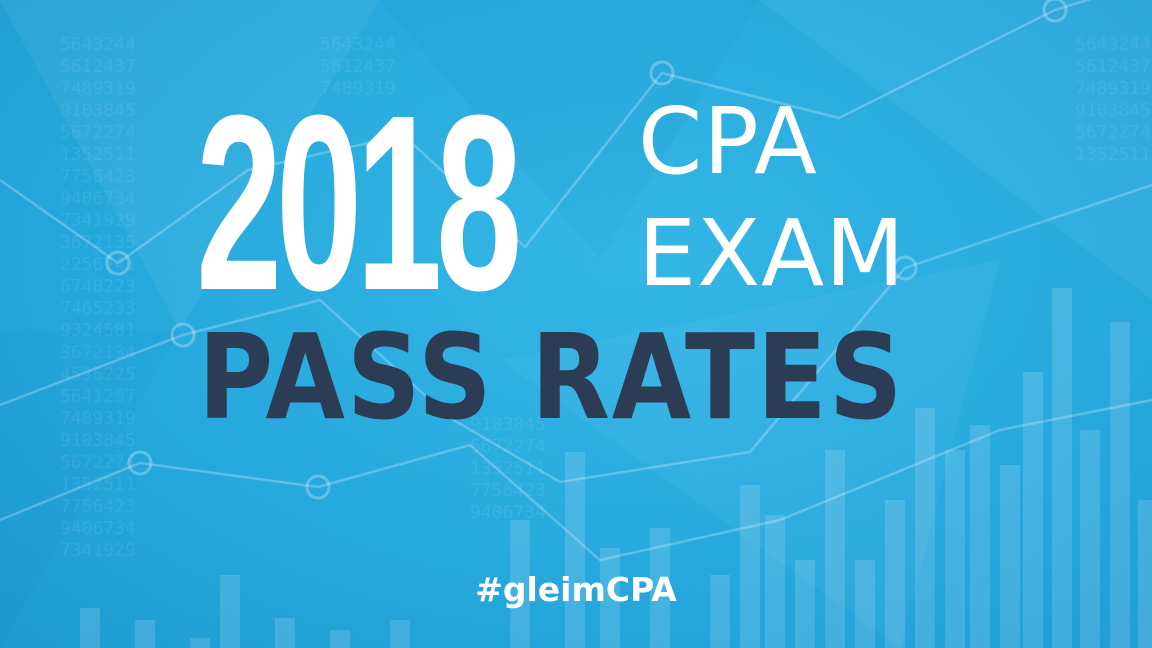  Describe the element at coordinates (98, 396) in the screenshot. I see `svg-text: 5641257` at that location.